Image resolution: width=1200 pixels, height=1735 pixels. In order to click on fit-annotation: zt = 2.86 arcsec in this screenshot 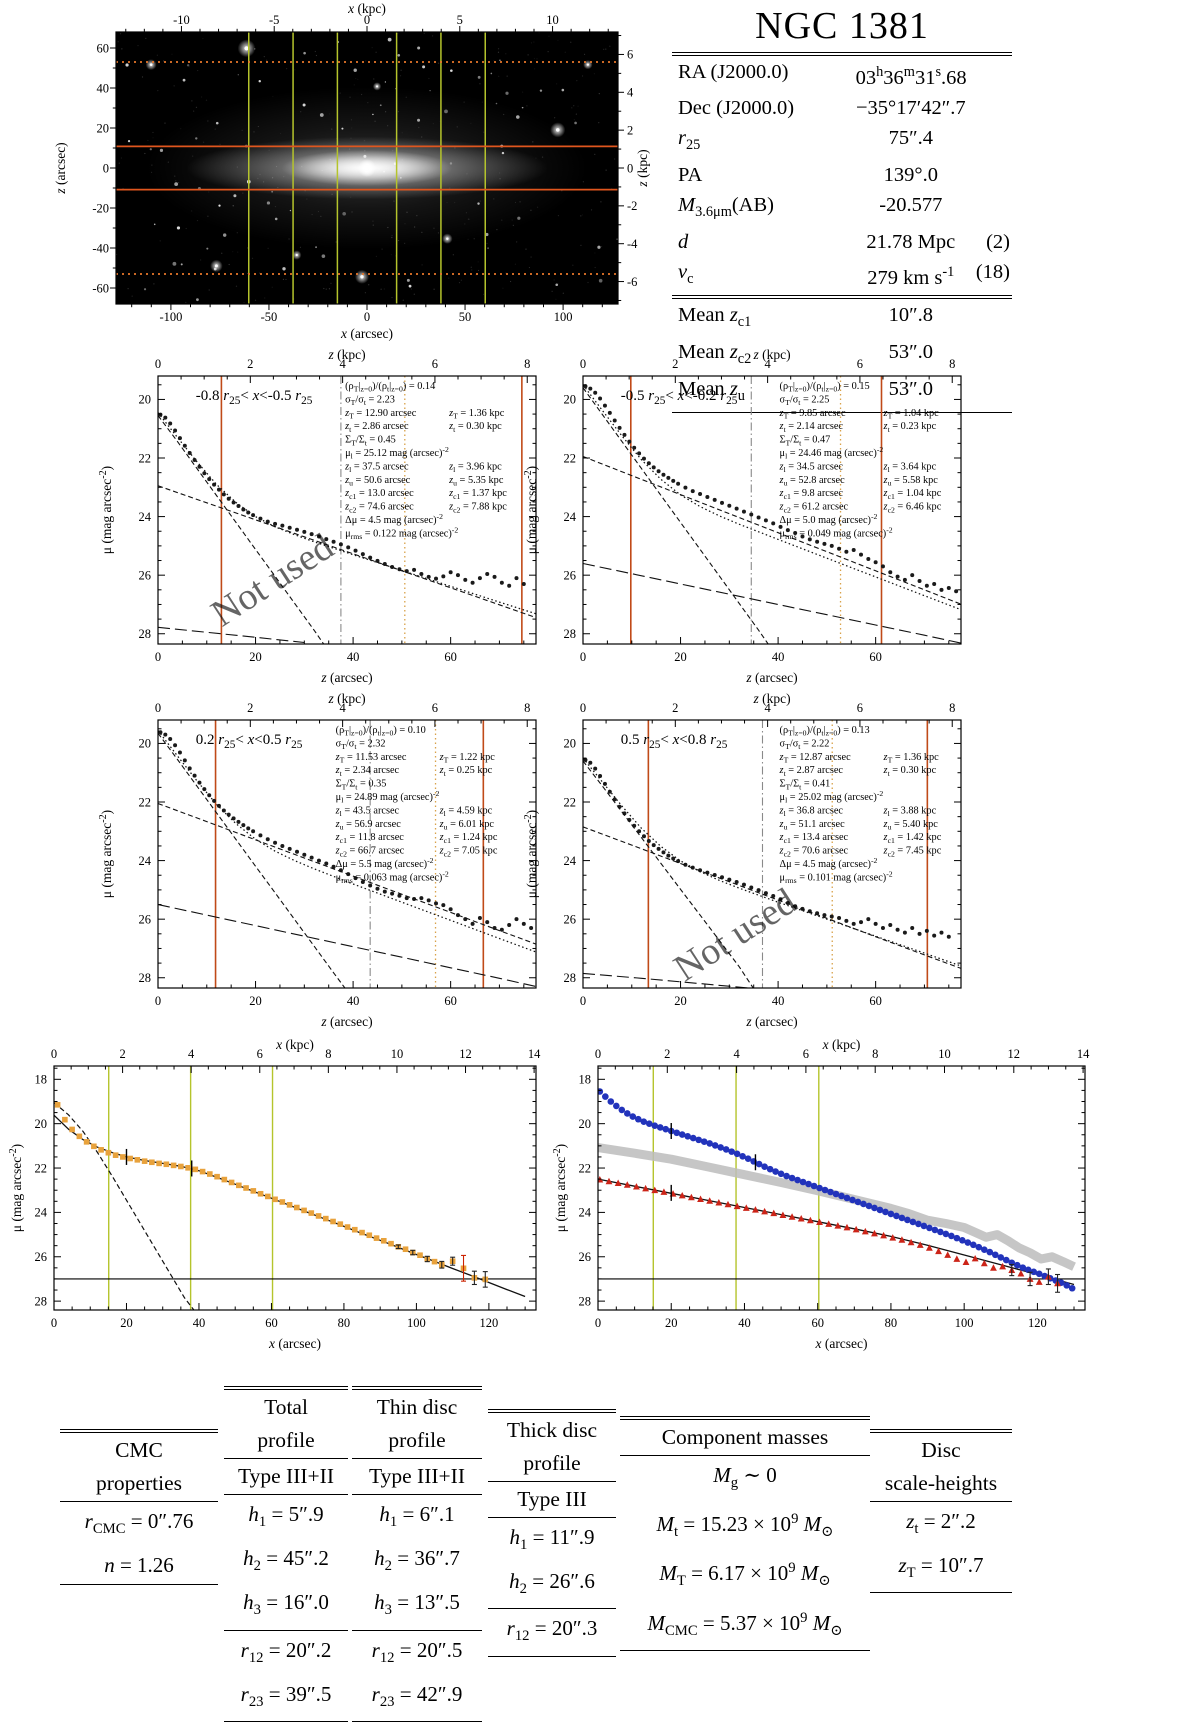, I will do `click(376, 427)`.